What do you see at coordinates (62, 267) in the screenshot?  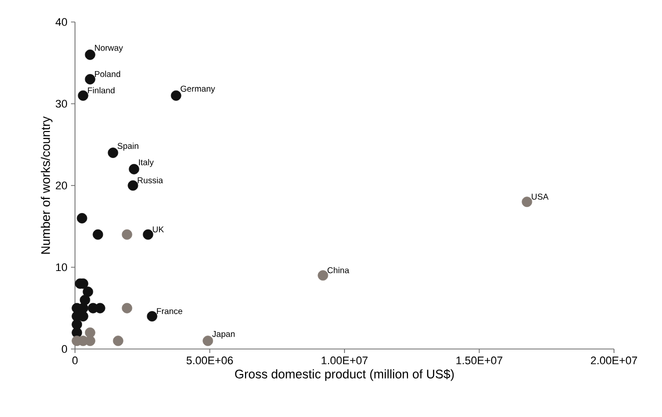 I see `y-tick-label: 10` at bounding box center [62, 267].